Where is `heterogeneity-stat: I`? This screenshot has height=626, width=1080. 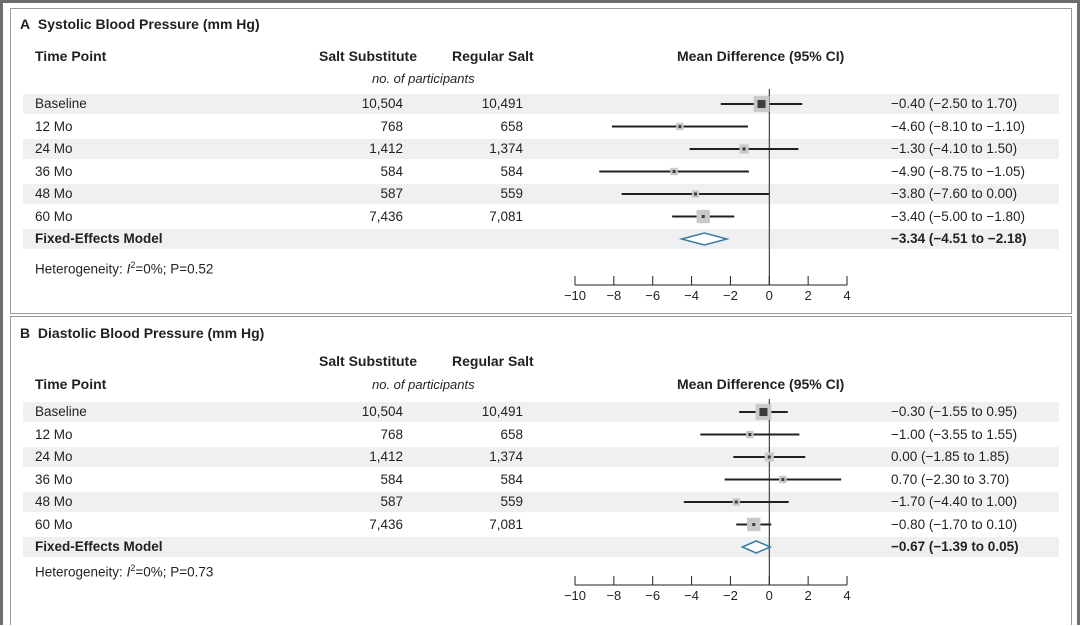 heterogeneity-stat: I is located at coordinates (128, 572).